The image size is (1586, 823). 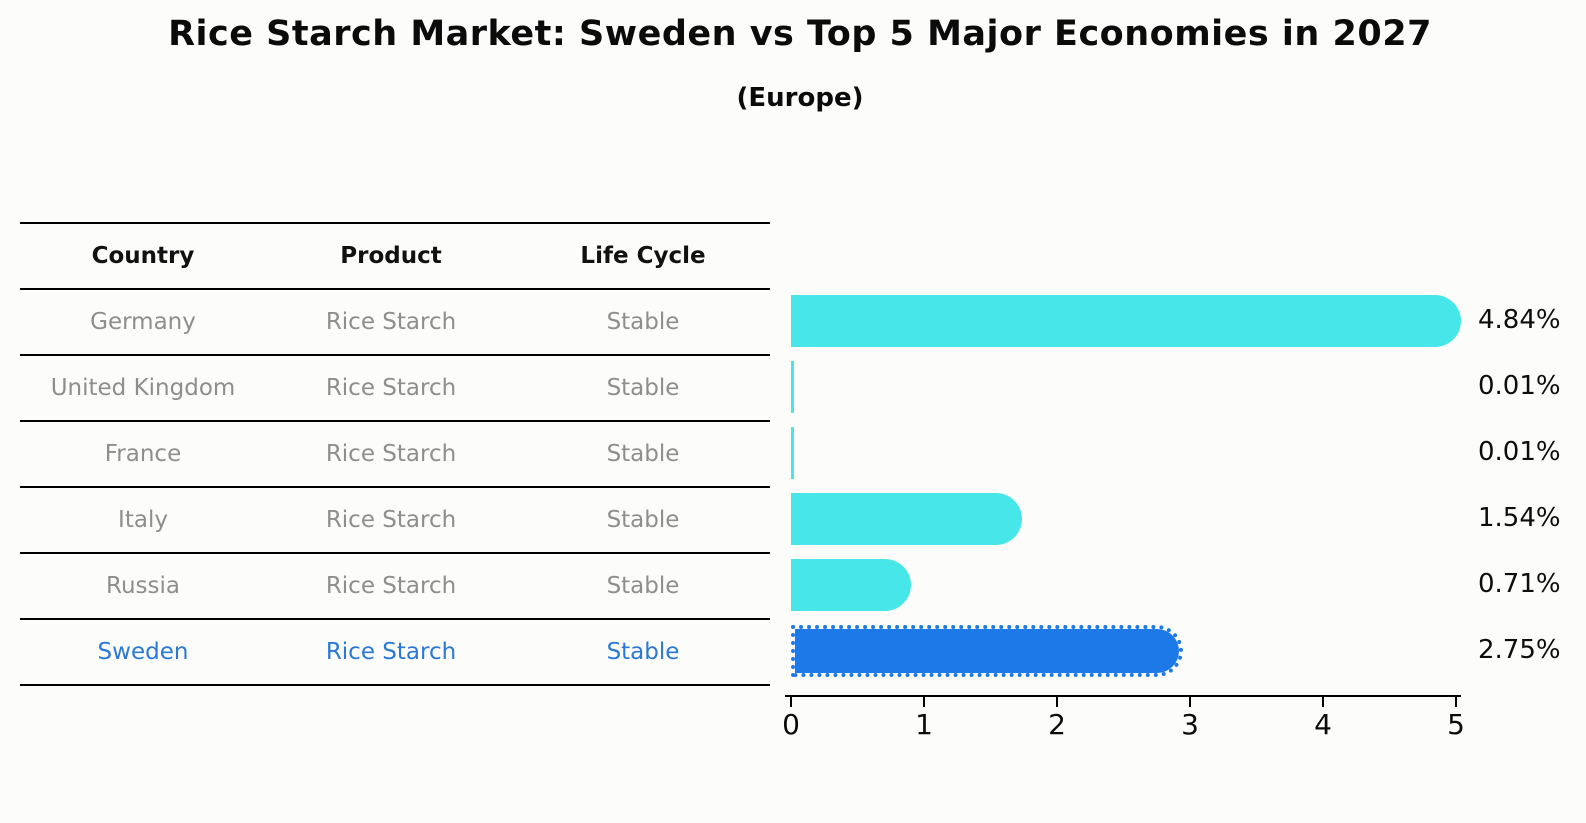 I want to click on table-row: Italy Rice Starch Stable, so click(x=395, y=521).